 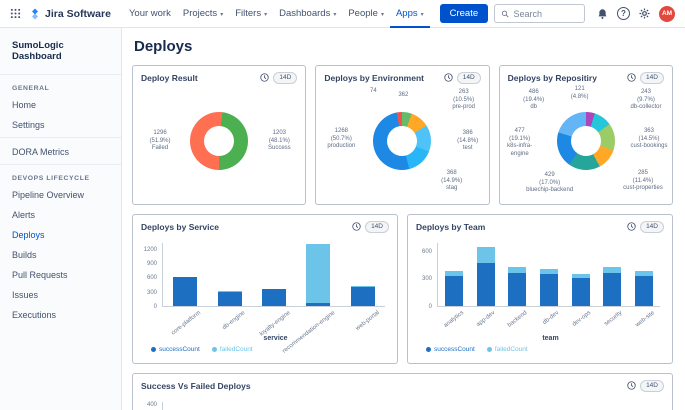 What do you see at coordinates (366, 13) in the screenshot?
I see `nav-item-people: People ▾` at bounding box center [366, 13].